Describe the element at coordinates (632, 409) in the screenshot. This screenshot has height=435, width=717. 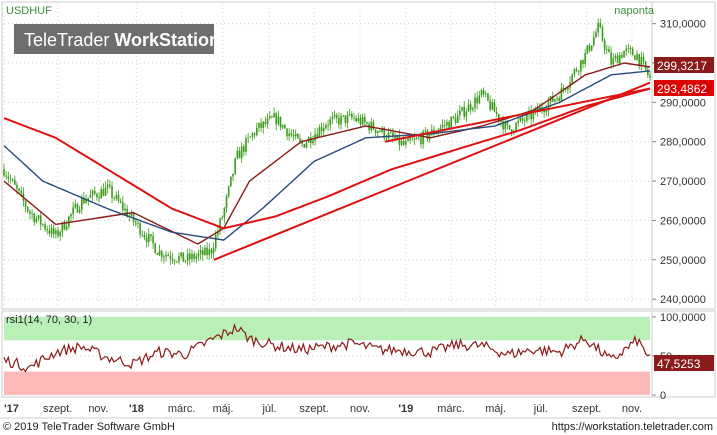
I see `time-tick-label: nov.` at that location.